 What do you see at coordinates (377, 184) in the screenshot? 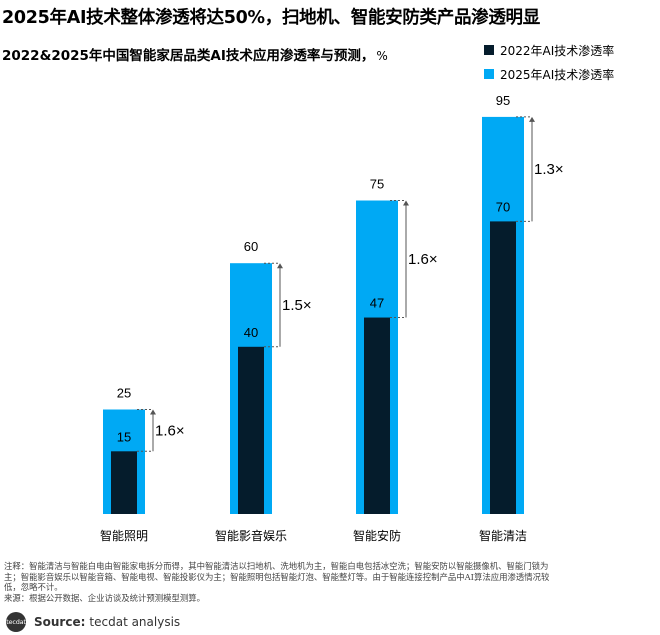
I see `data-label-2025: 75` at bounding box center [377, 184].